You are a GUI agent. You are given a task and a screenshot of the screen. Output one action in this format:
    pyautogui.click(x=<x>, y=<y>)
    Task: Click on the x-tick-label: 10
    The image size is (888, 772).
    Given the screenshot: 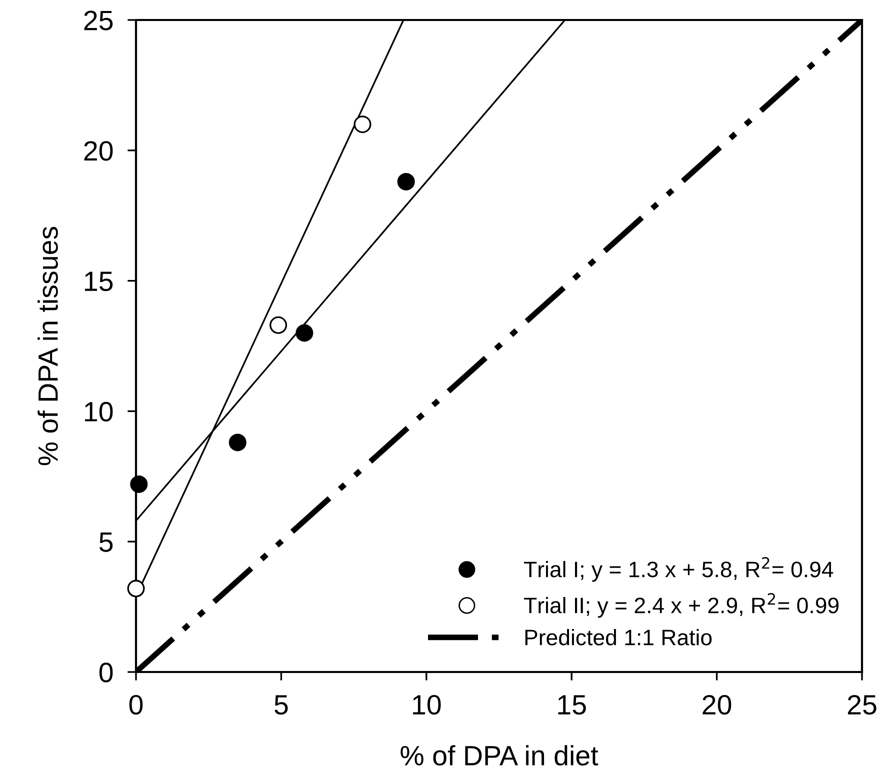 What is the action you would take?
    pyautogui.click(x=427, y=704)
    